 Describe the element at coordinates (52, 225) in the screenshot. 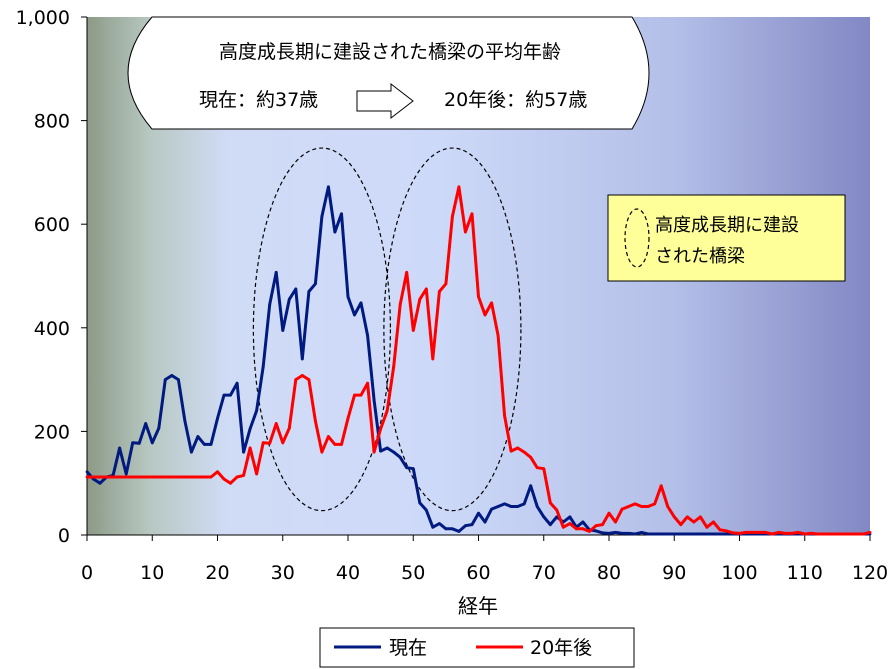

I see `y-tick-label: 600` at that location.